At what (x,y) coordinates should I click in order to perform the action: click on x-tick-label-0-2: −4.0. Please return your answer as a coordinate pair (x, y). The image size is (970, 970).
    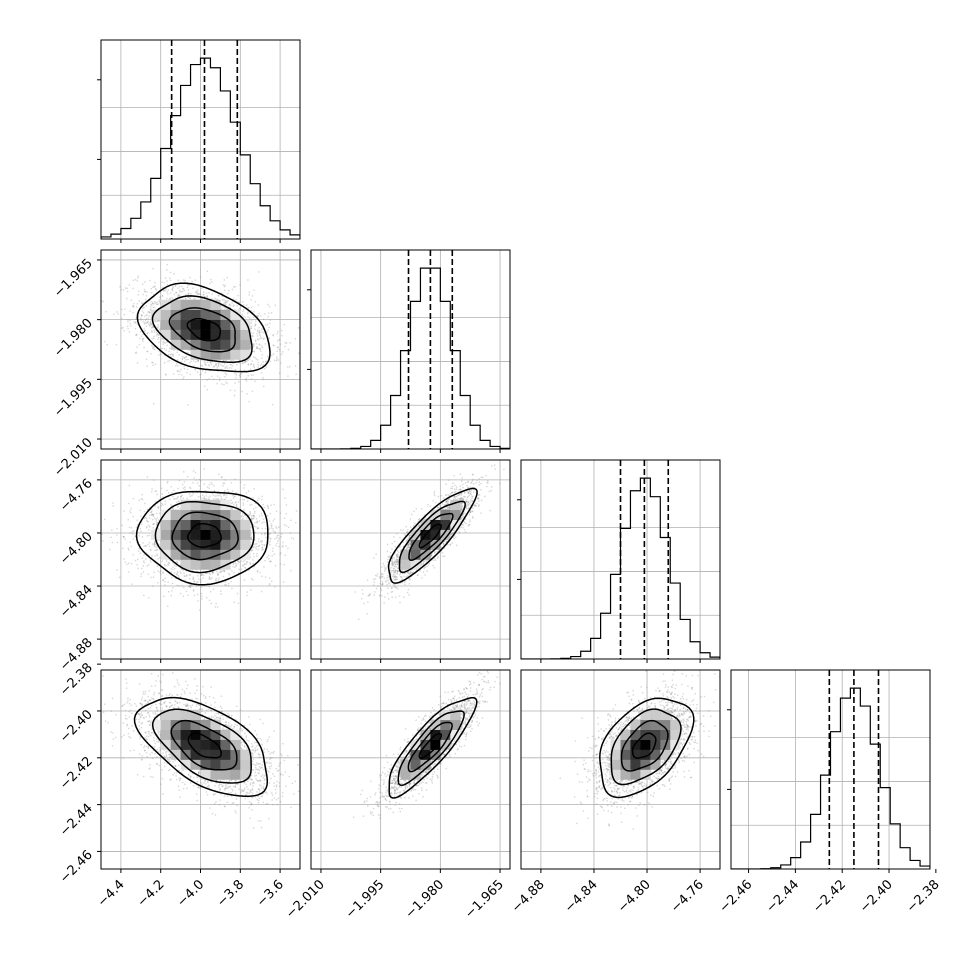
    Looking at the image, I should click on (190, 893).